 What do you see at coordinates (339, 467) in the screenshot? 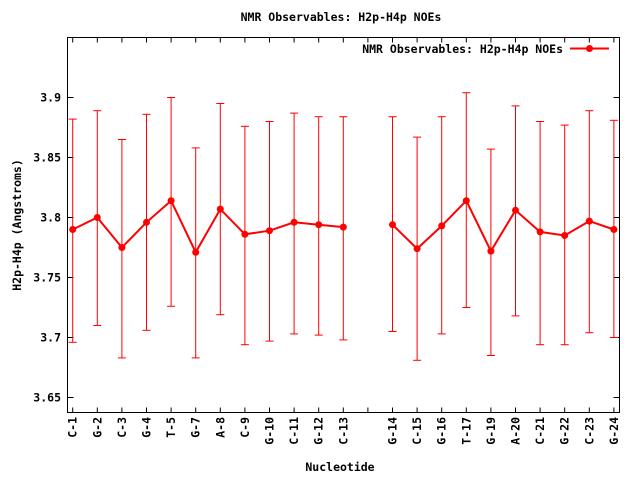
I see `x-axis-label: Nucleotide` at bounding box center [339, 467].